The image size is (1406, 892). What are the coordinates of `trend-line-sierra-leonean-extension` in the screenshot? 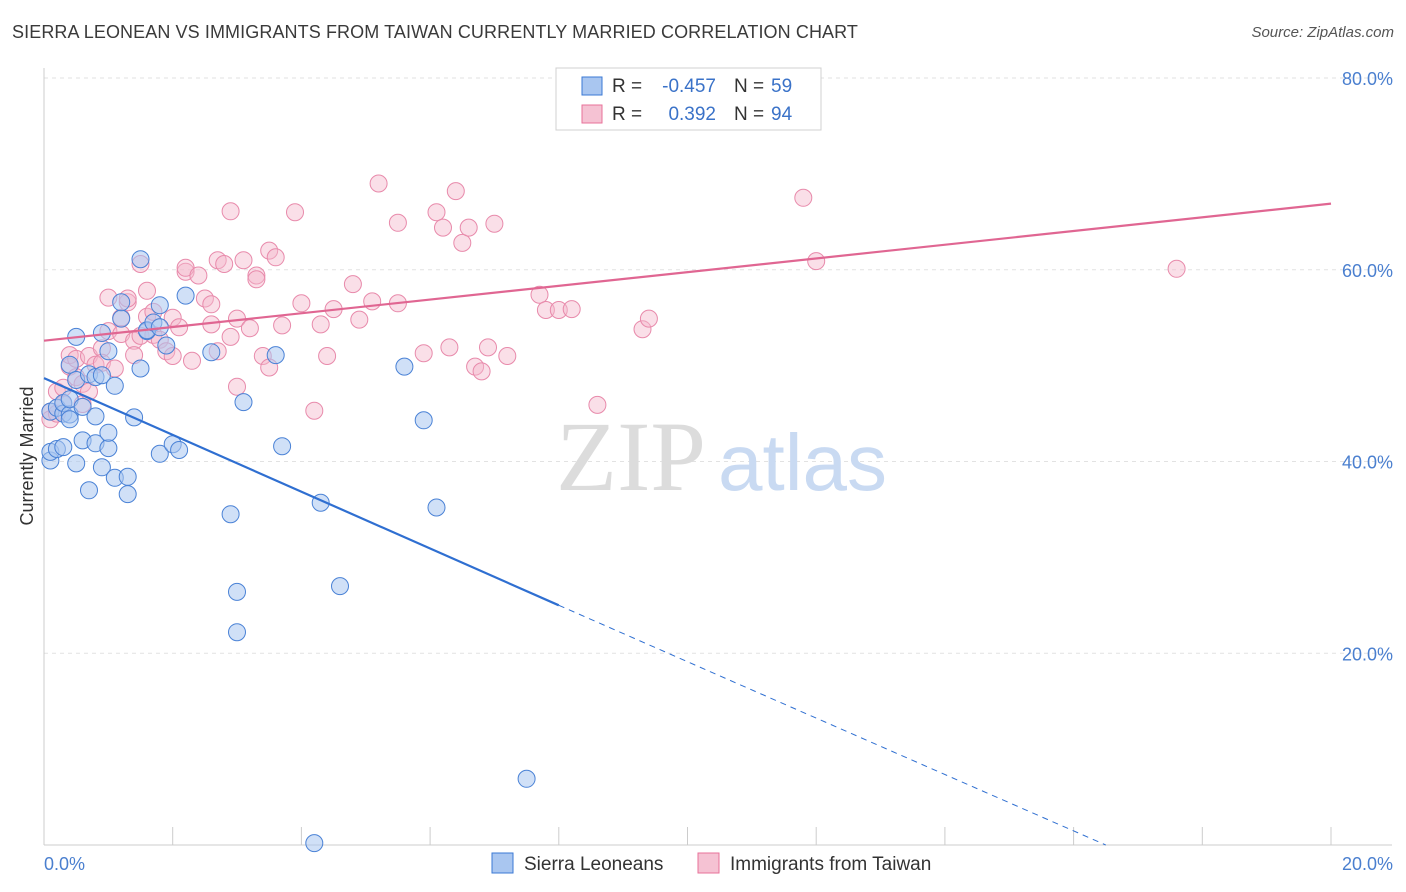 It's located at (832, 725).